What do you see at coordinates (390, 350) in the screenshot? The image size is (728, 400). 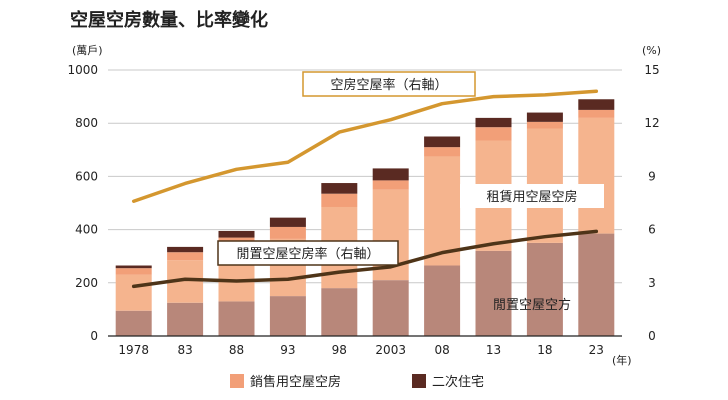 I see `x-tick-label: 2003` at bounding box center [390, 350].